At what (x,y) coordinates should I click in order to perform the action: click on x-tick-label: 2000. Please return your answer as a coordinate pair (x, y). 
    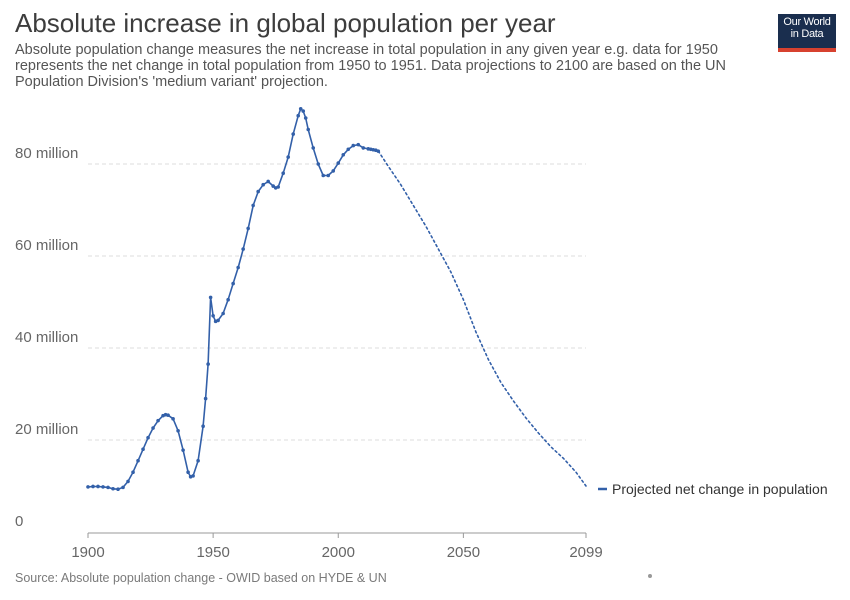
    Looking at the image, I should click on (338, 552).